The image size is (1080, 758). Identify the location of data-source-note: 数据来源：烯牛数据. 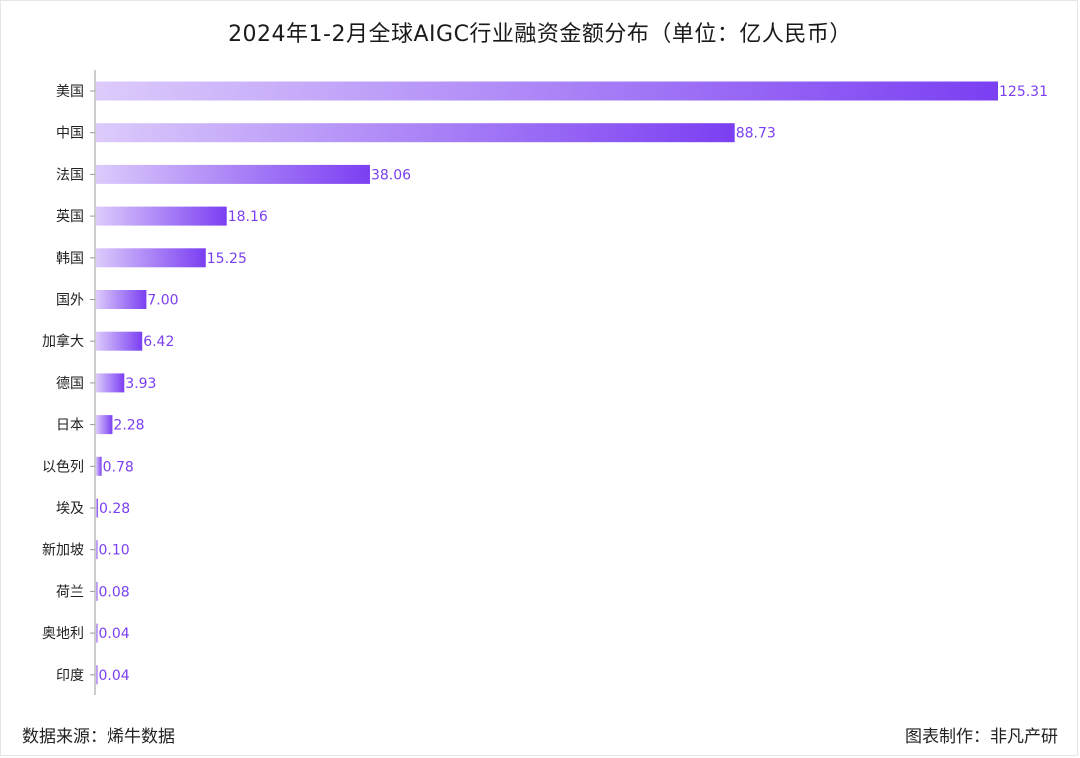
(98, 737).